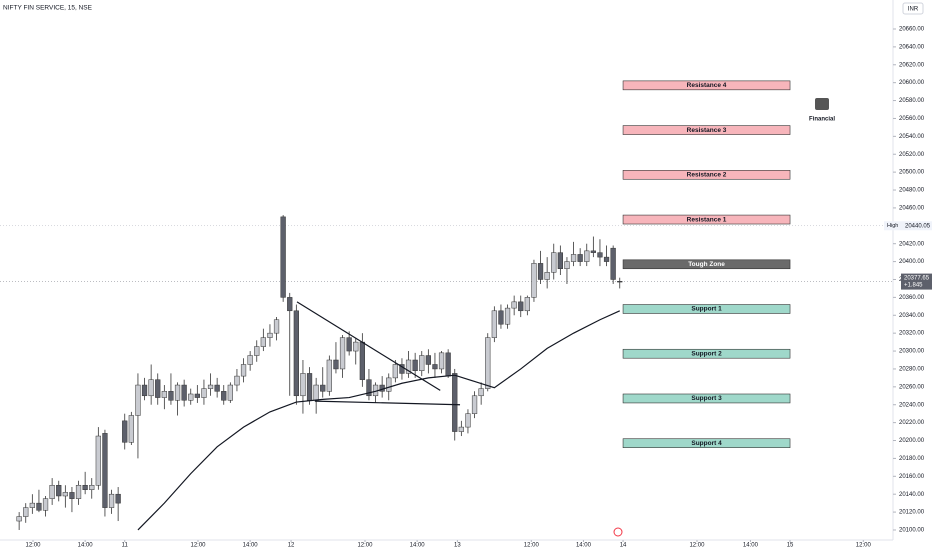  I want to click on x-tick-label: 13, so click(457, 546).